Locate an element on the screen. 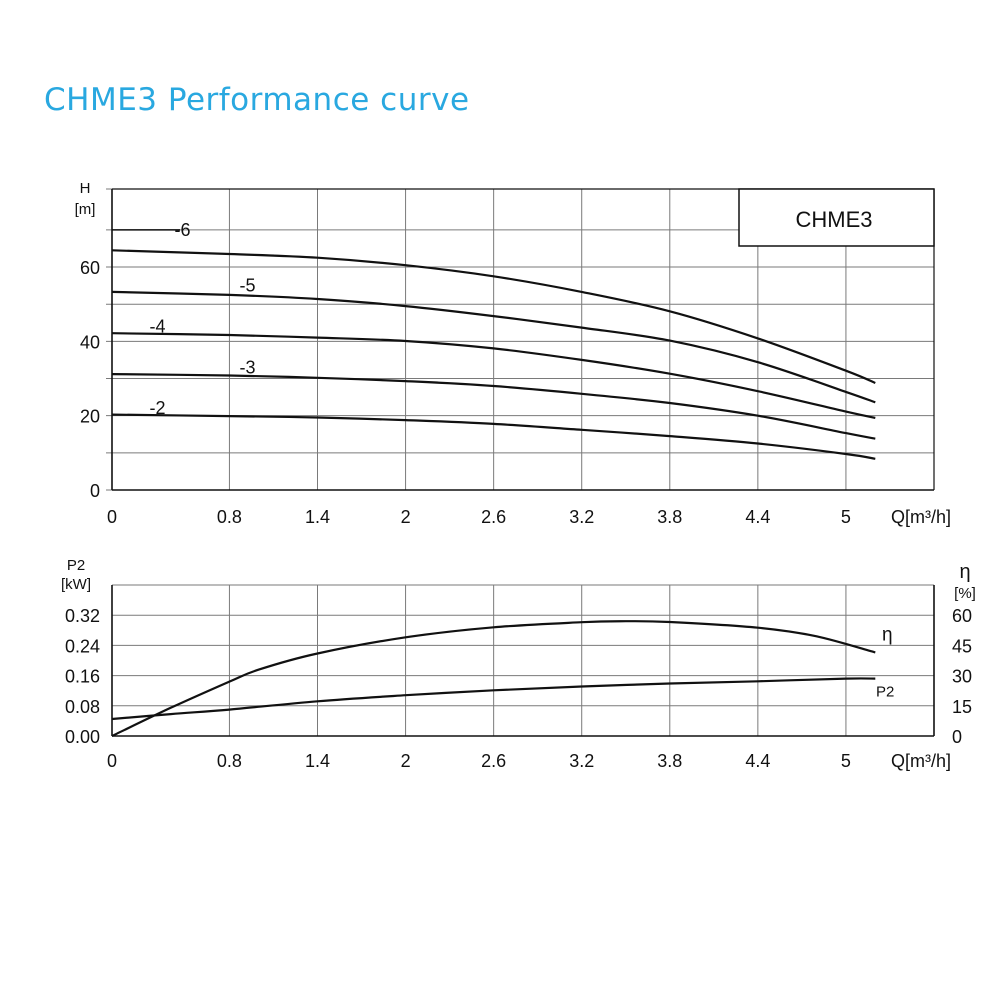 The image size is (1000, 1000). head-y-tick-label: 60 is located at coordinates (90, 268).